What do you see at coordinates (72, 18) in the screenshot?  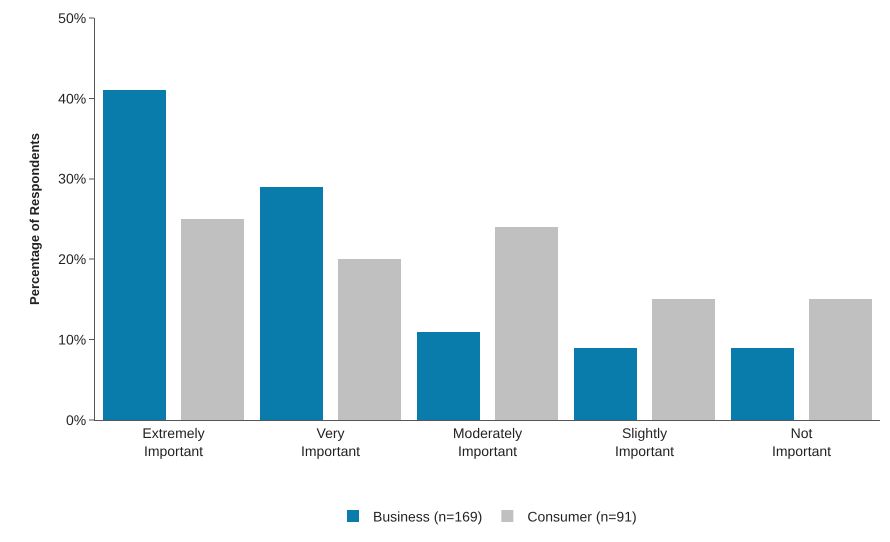 I see `y-tick-label: 50%` at bounding box center [72, 18].